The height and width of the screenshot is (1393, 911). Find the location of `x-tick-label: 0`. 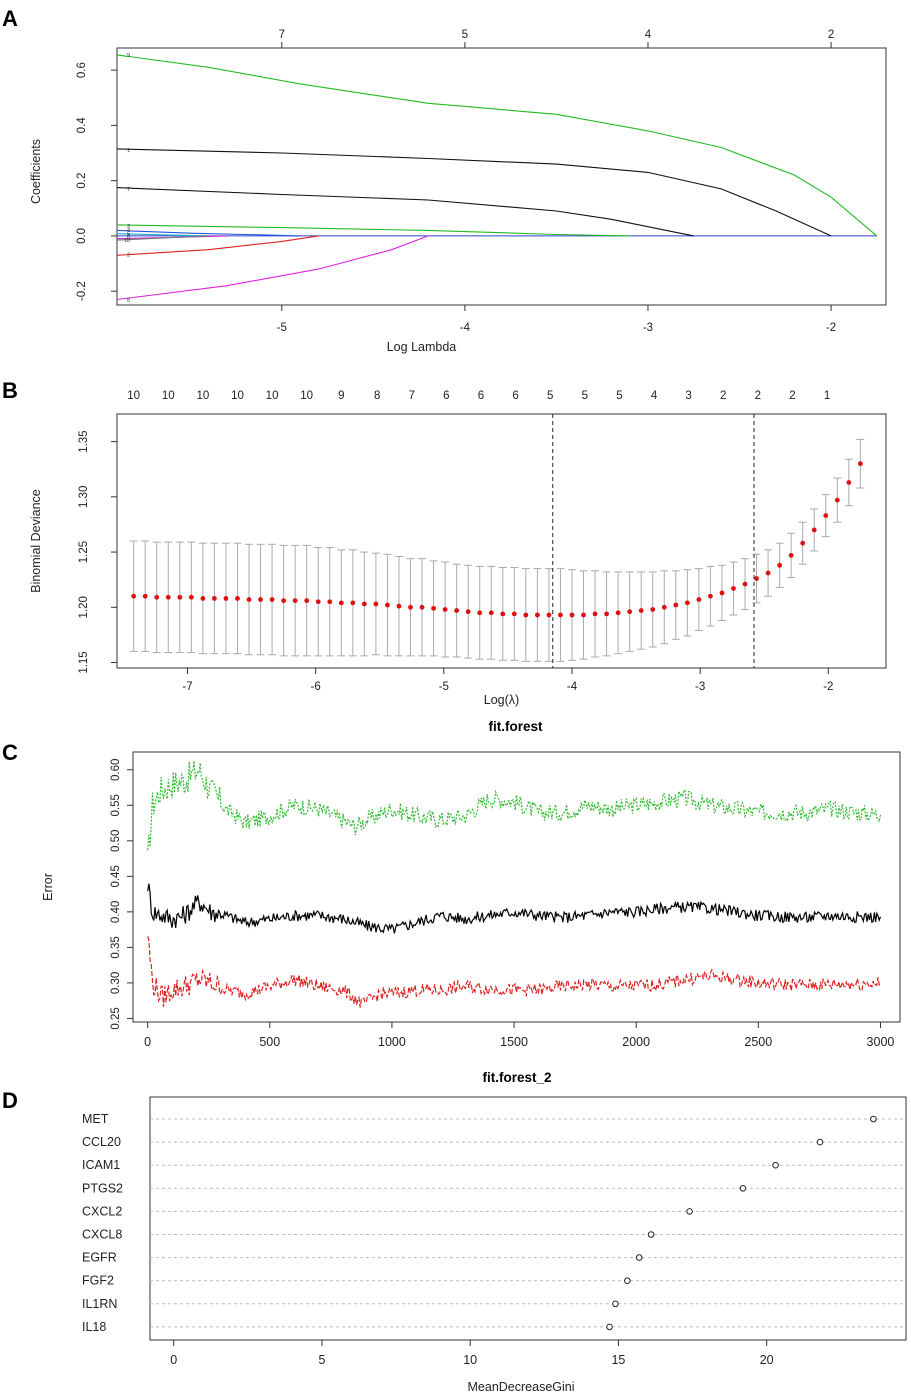

x-tick-label: 0 is located at coordinates (147, 1042).